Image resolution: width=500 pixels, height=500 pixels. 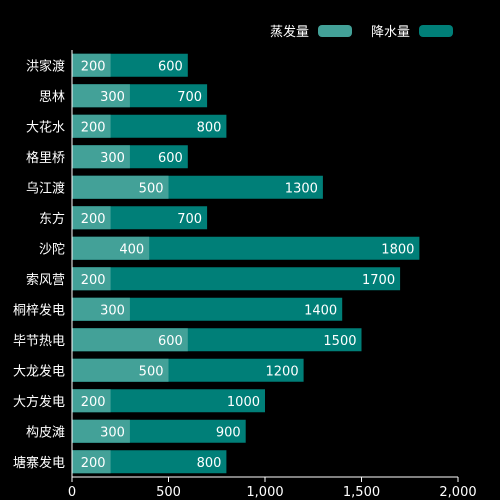 I want to click on x-tick-label-2: 1,000, so click(x=264, y=492).